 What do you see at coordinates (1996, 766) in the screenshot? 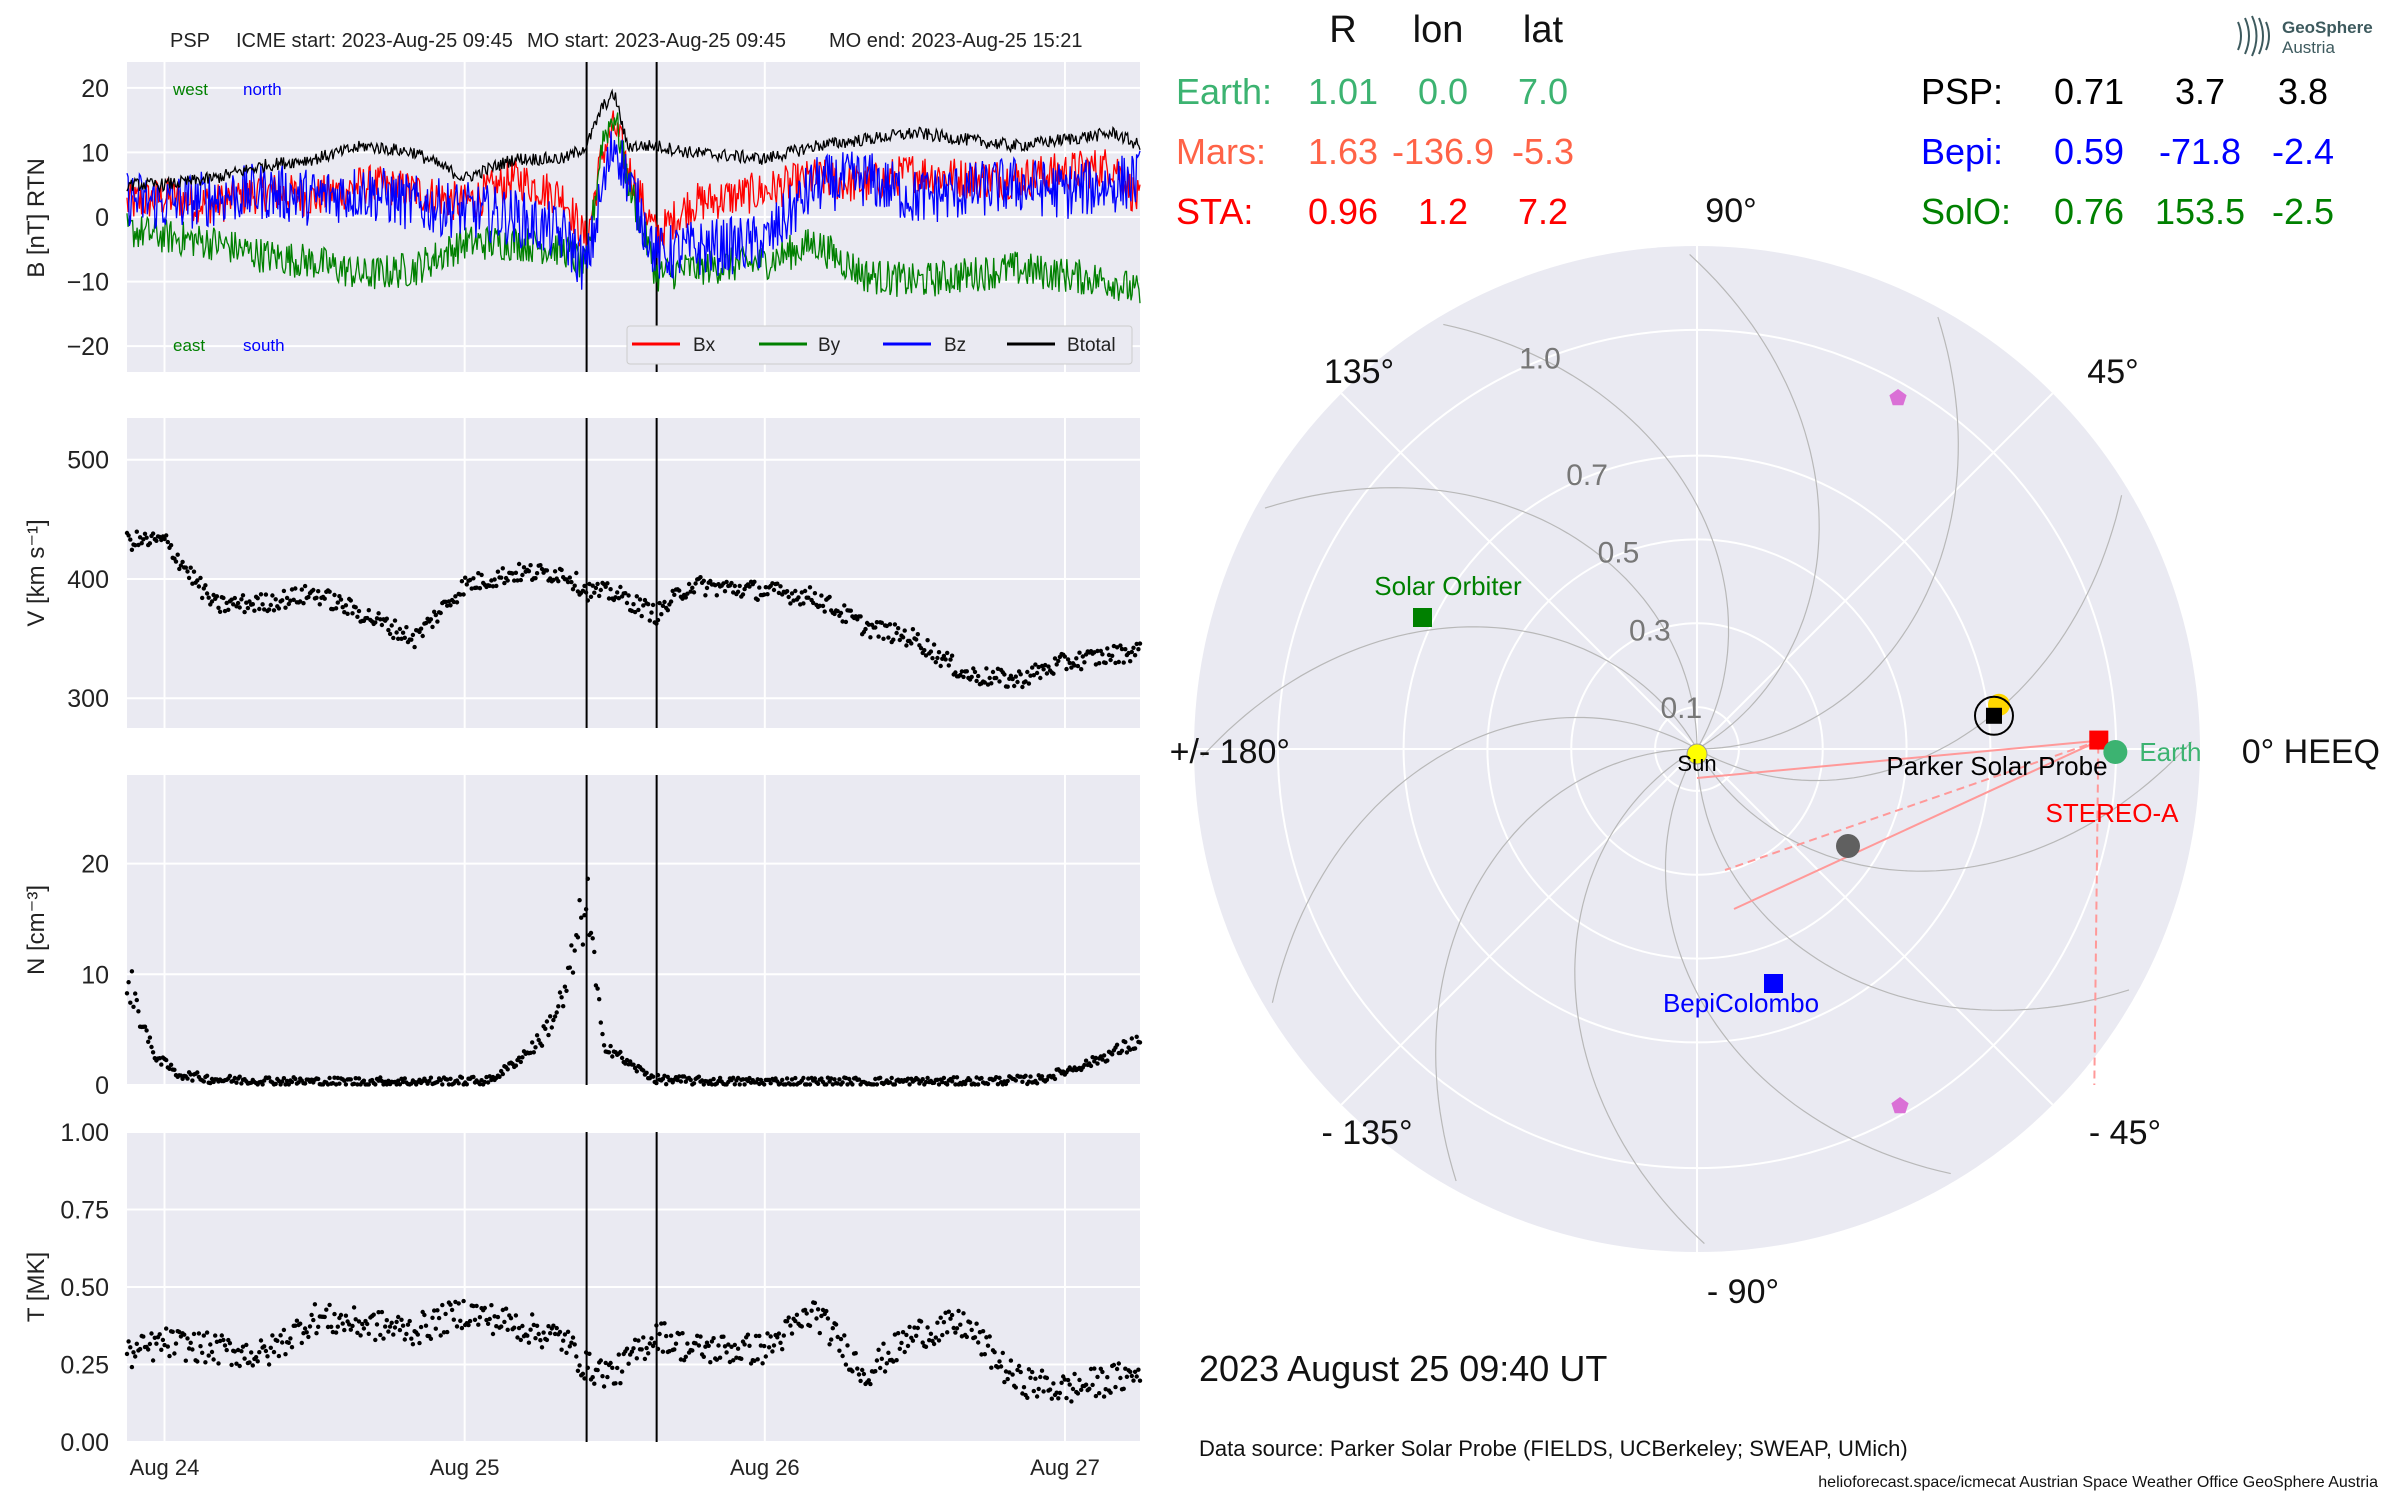
I see `psp-label: Parker Solar Probe` at bounding box center [1996, 766].